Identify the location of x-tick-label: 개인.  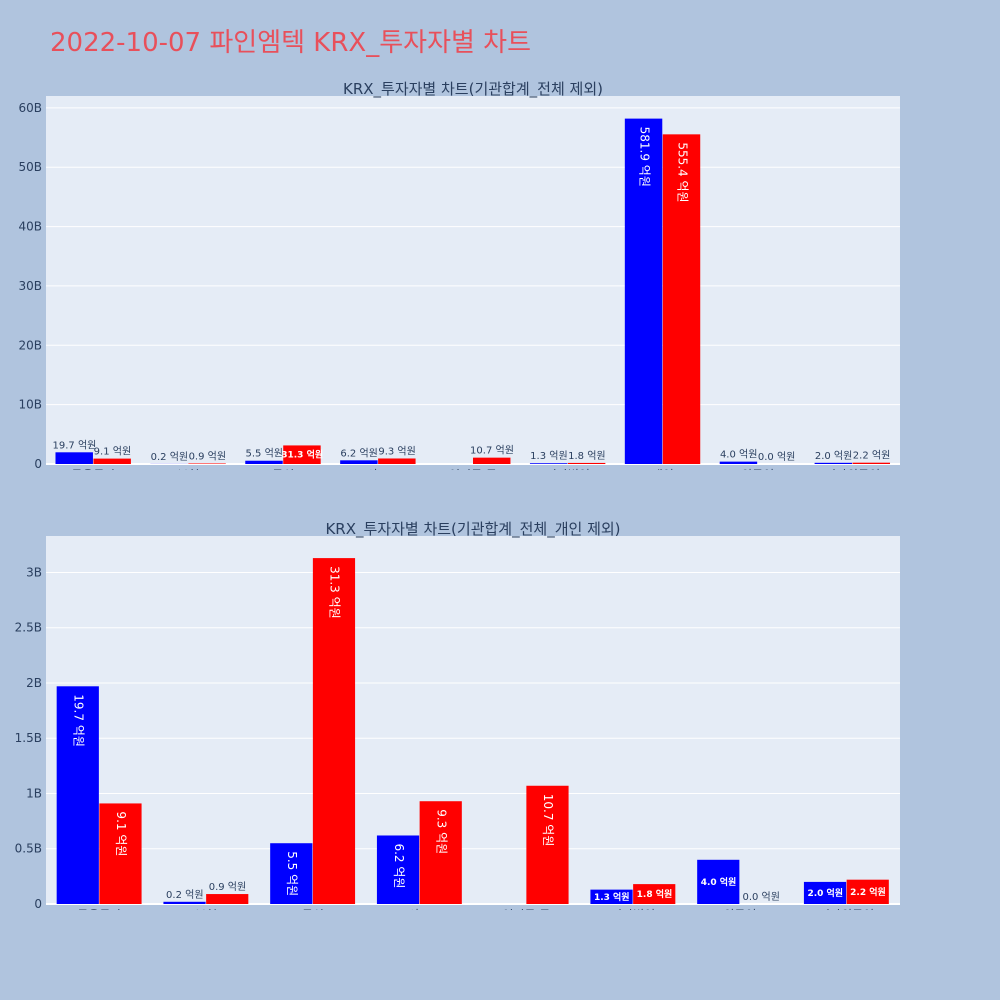
(663, 469).